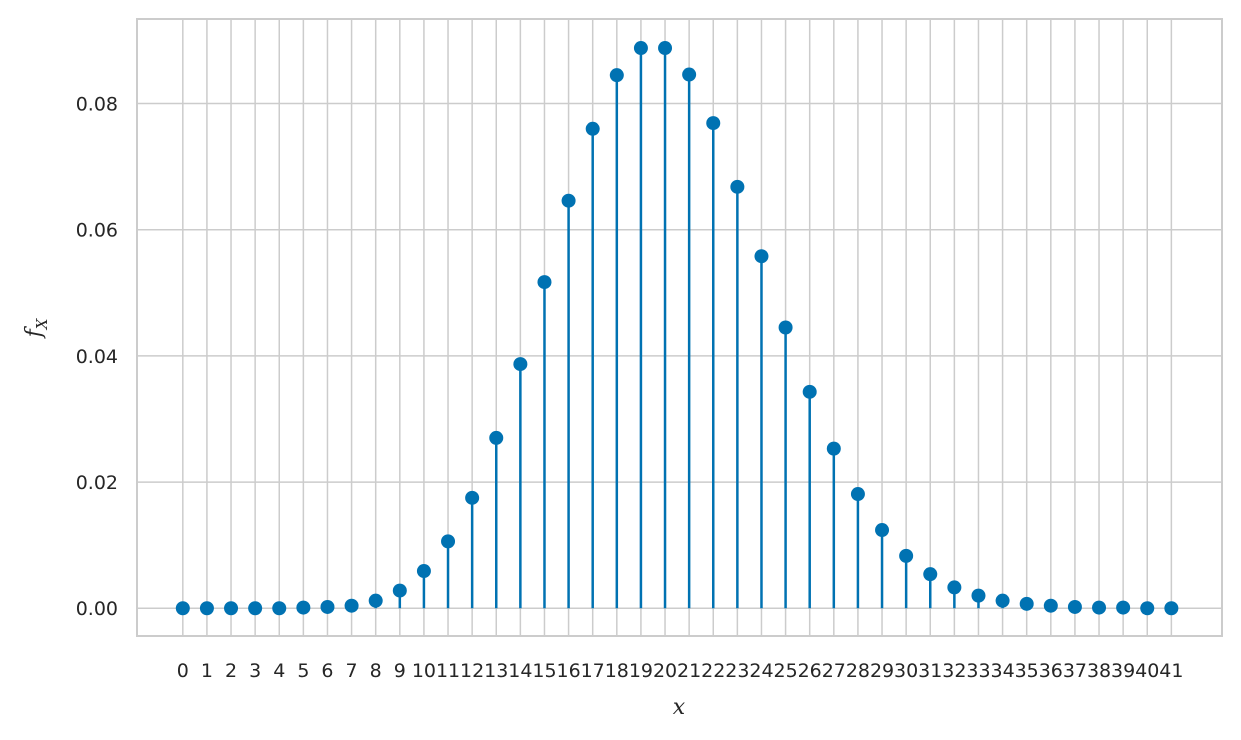 The height and width of the screenshot is (740, 1241). Describe the element at coordinates (97, 483) in the screenshot. I see `y-tick-label: 0.02` at that location.